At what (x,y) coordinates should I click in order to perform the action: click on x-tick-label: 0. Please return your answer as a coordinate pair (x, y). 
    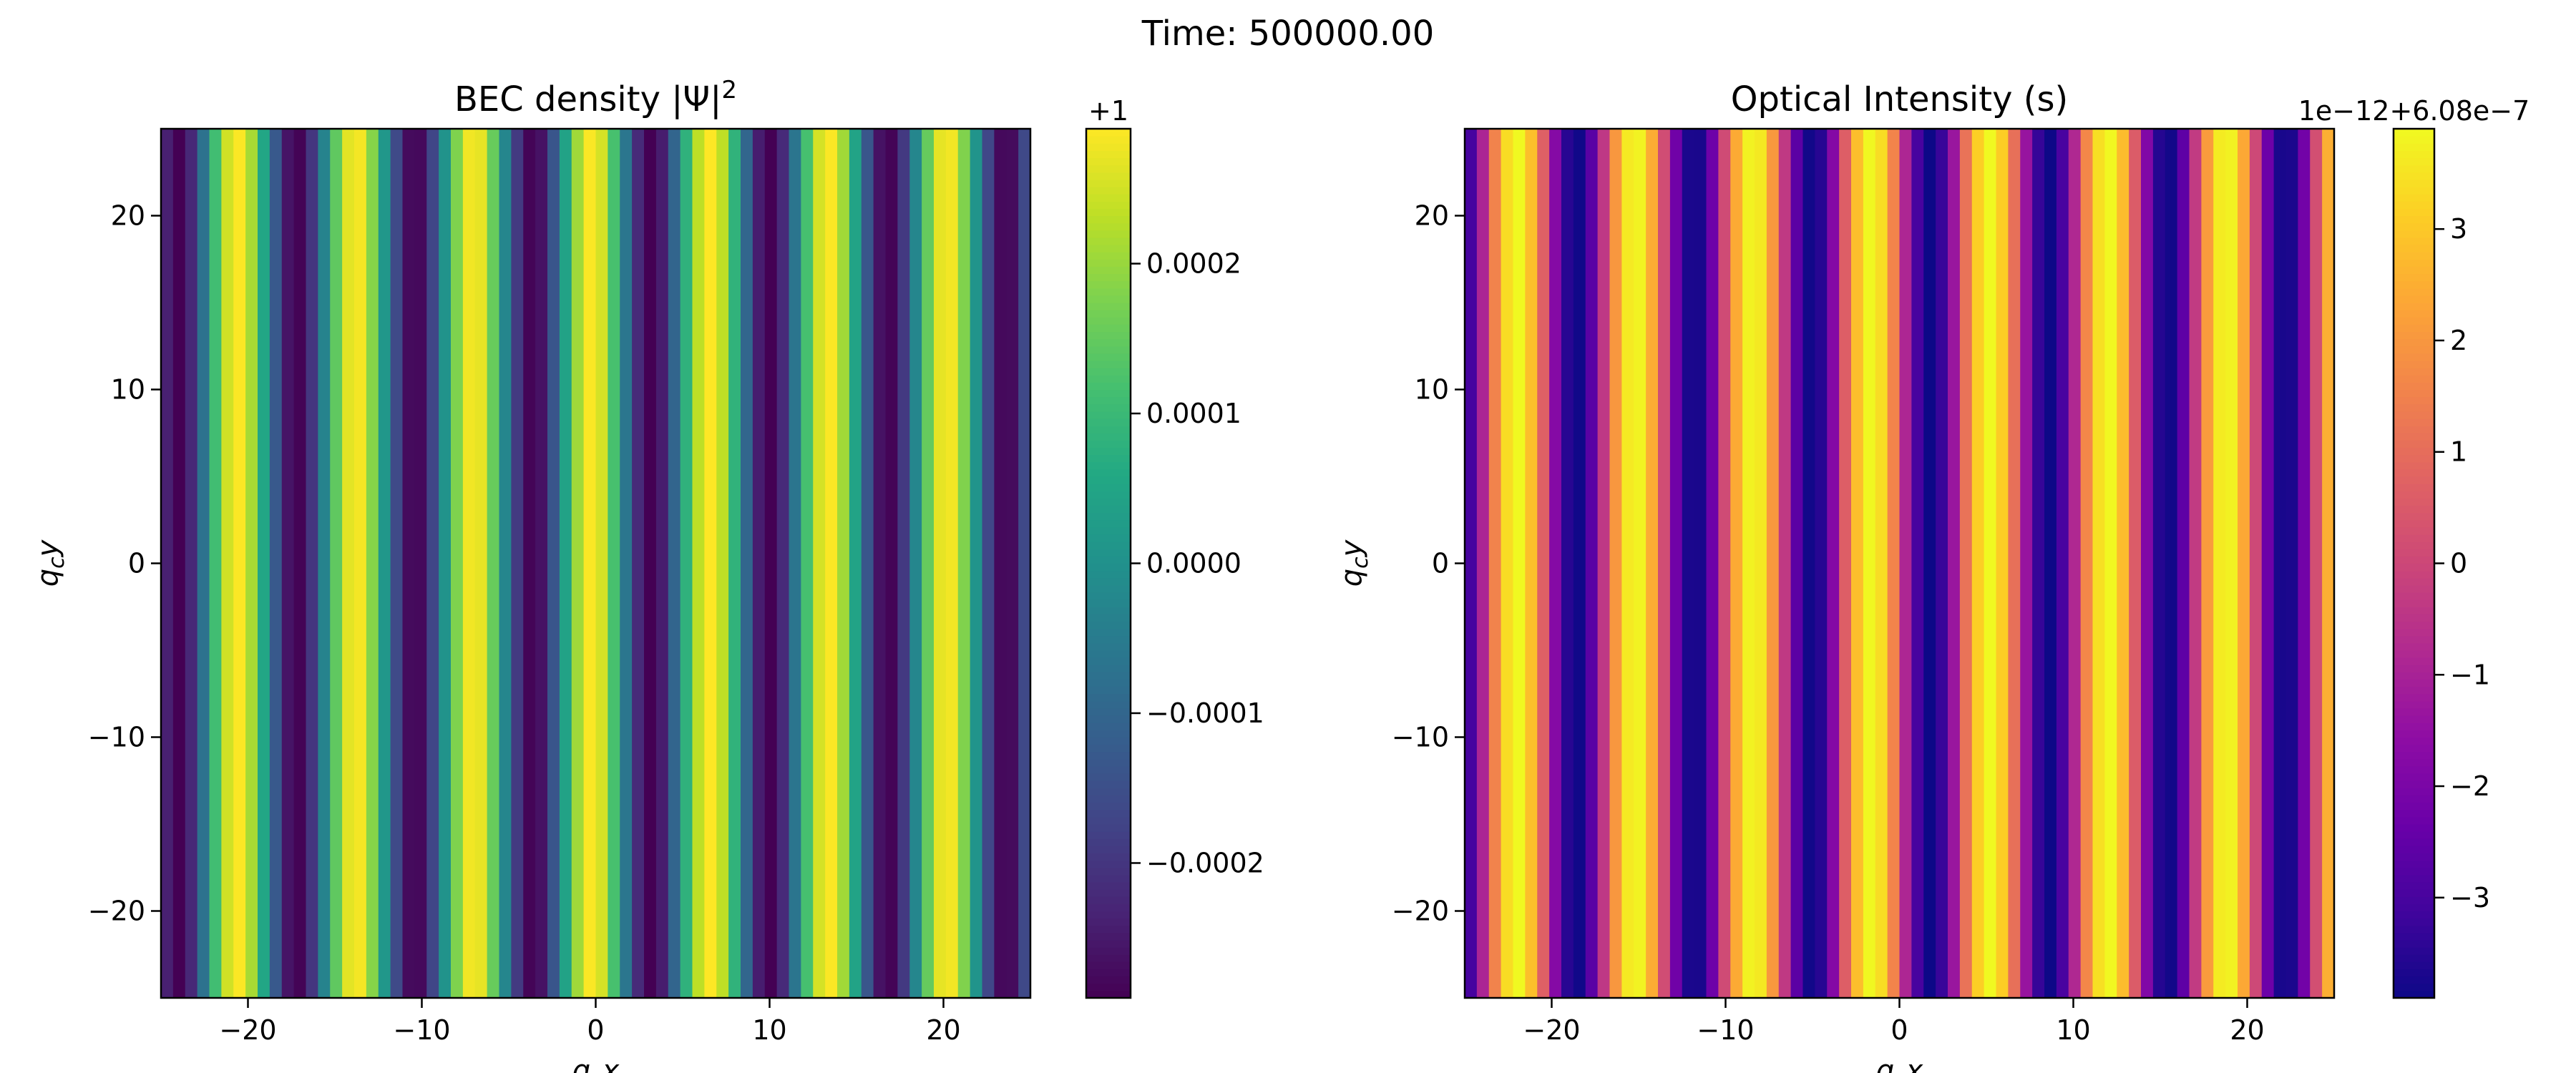
    Looking at the image, I should click on (1899, 1030).